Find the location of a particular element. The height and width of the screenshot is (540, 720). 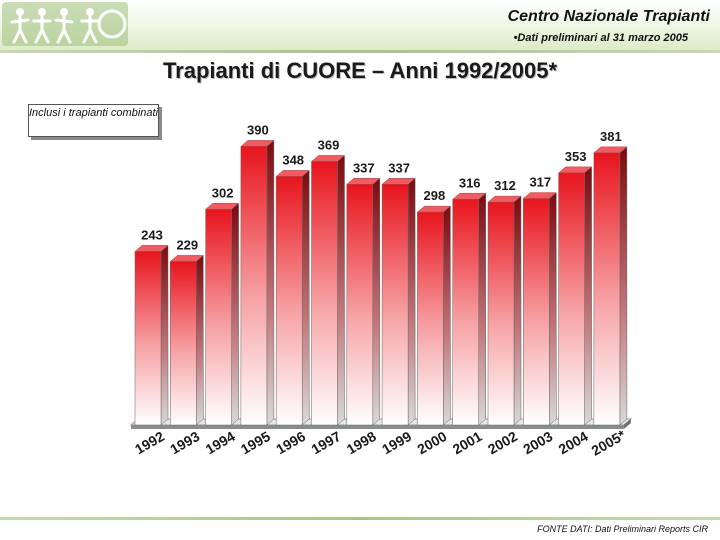

bar-1999 is located at coordinates (398, 301).